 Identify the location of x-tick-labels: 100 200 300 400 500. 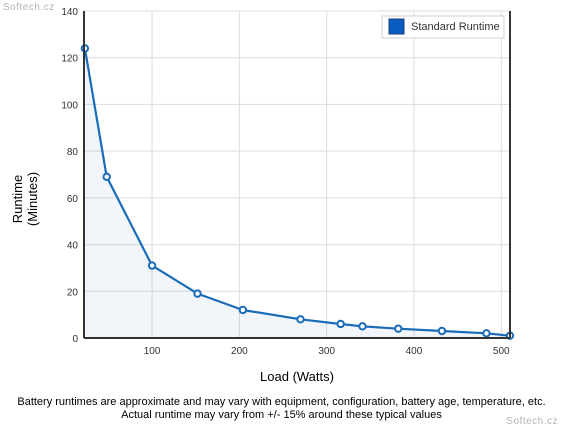
(327, 351).